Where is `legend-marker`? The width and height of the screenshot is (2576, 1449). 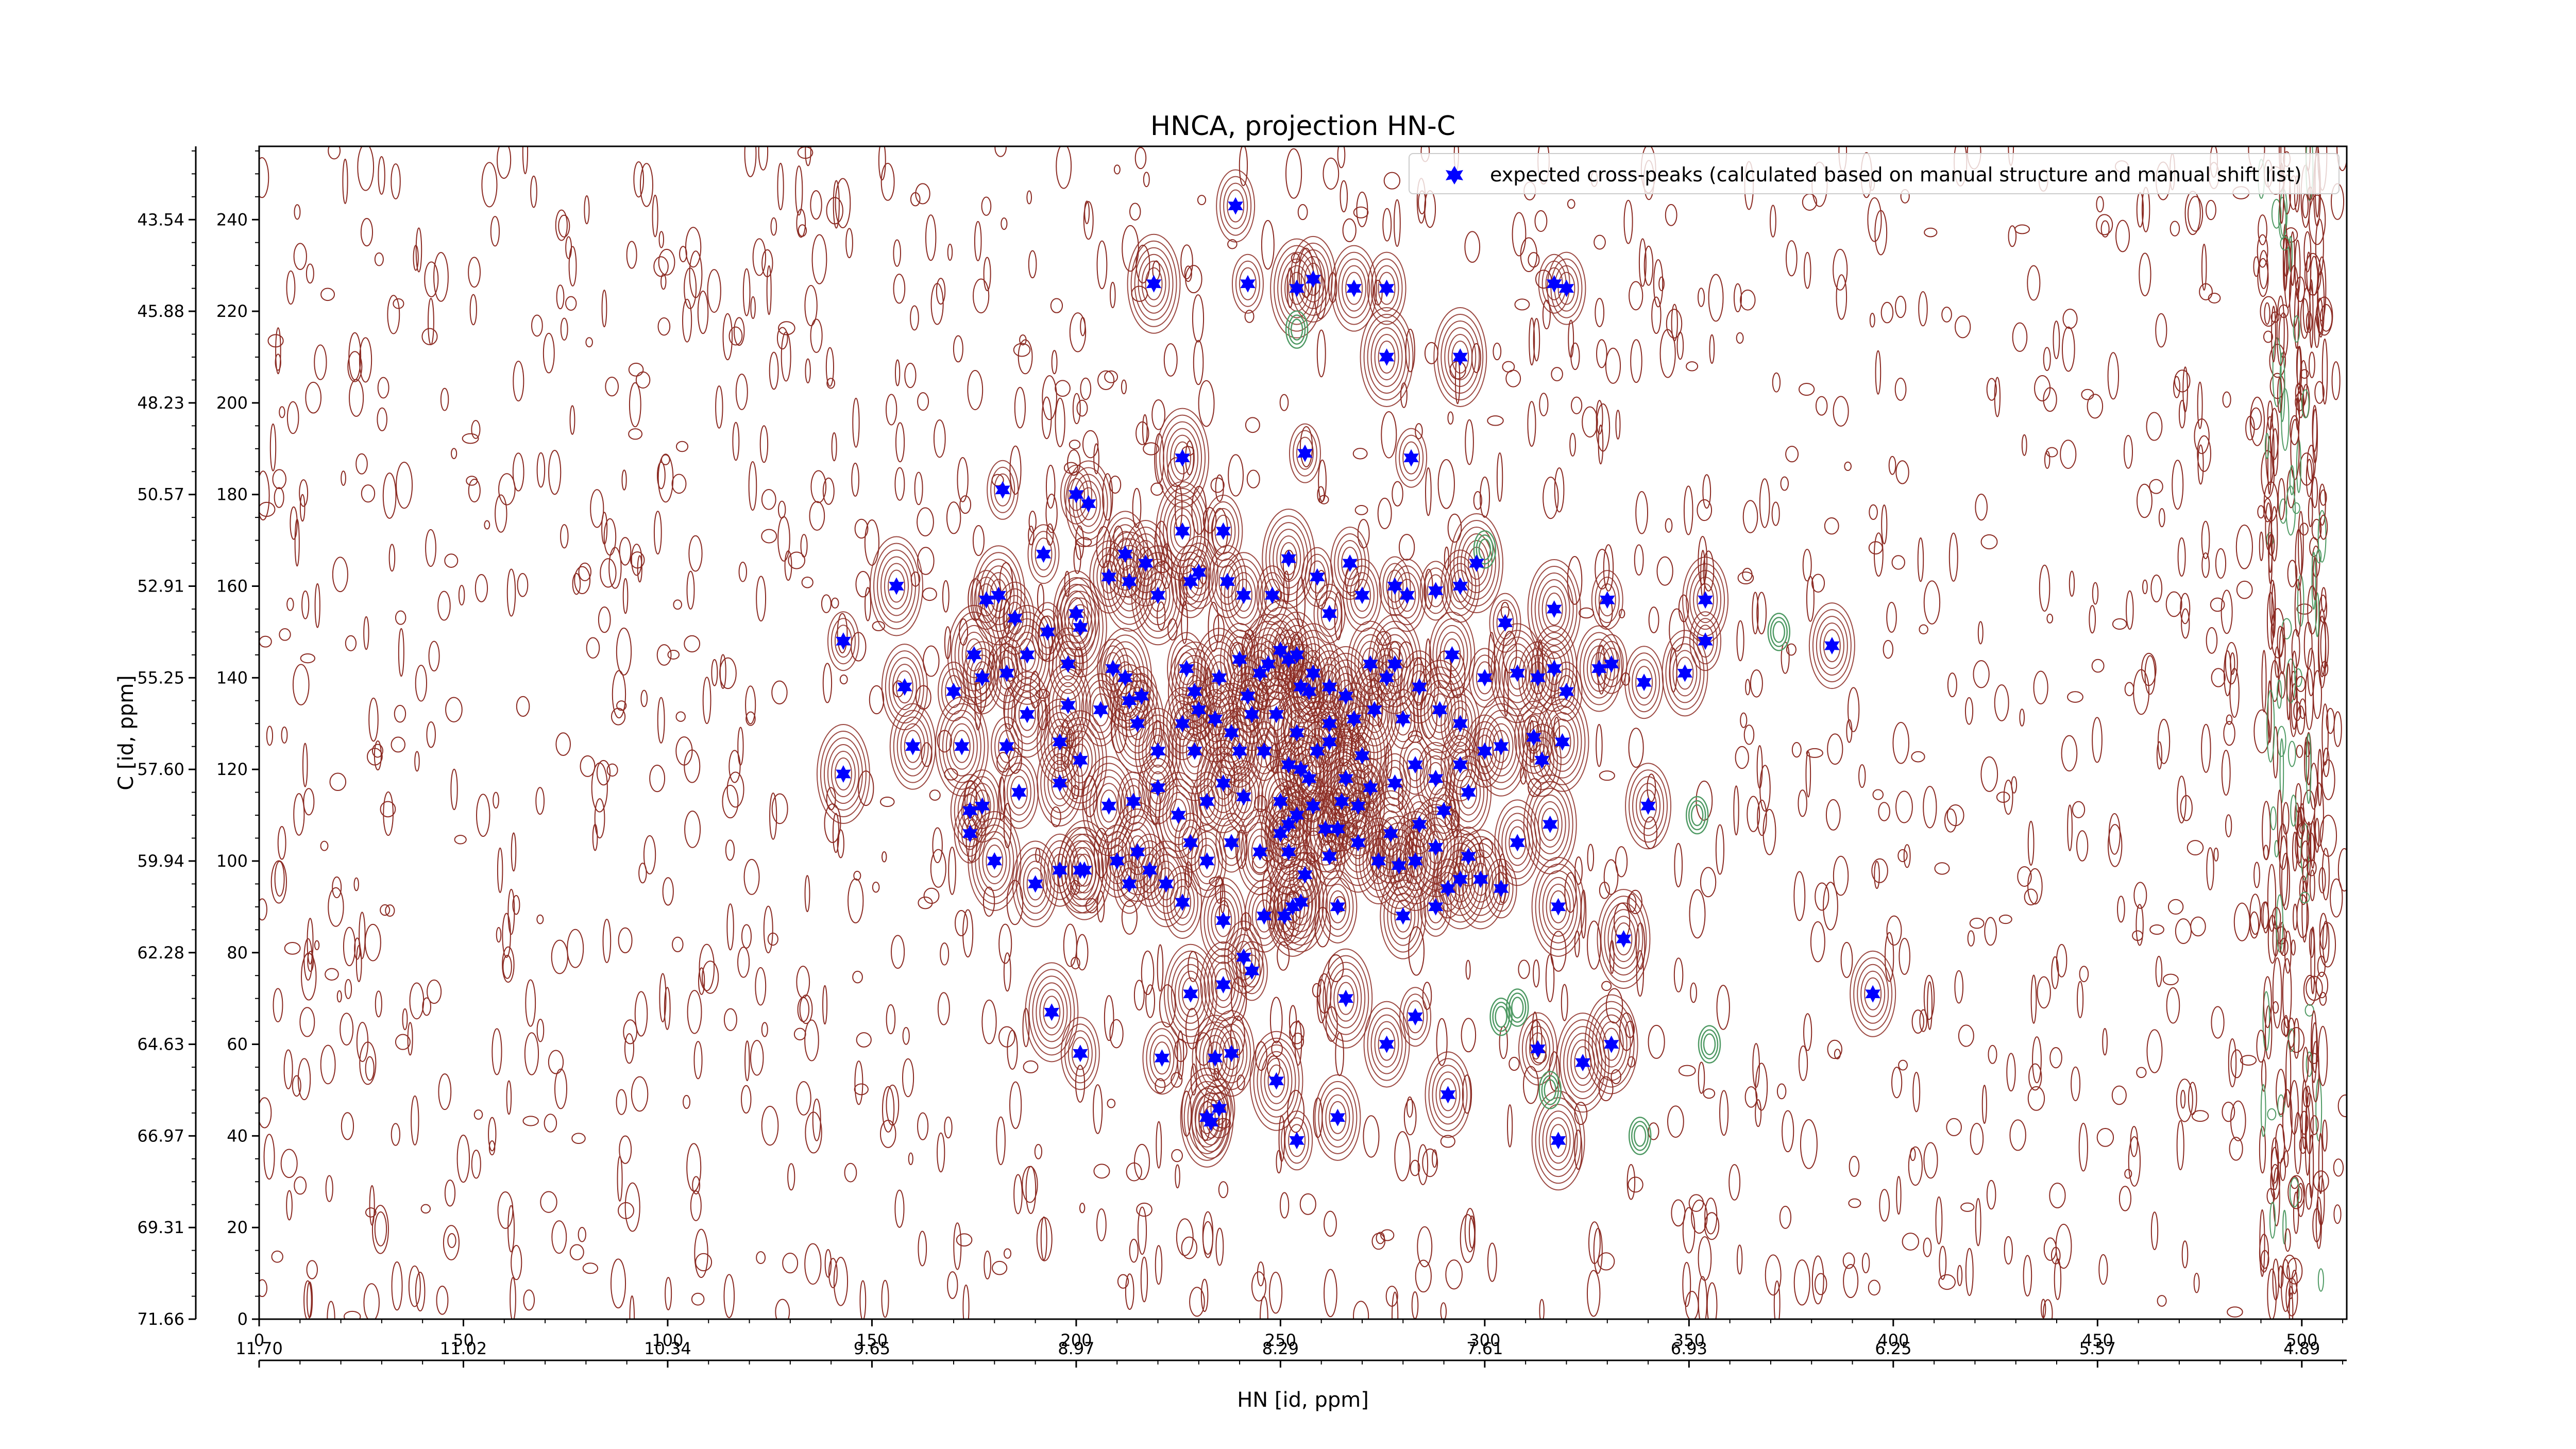
legend-marker is located at coordinates (1454, 175).